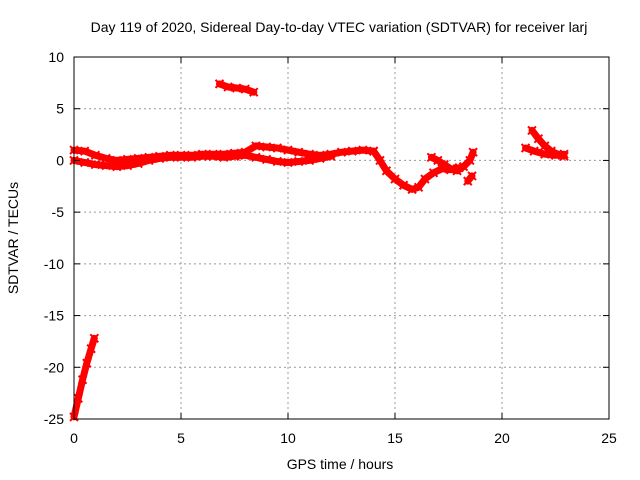  What do you see at coordinates (54, 419) in the screenshot?
I see `y-tick-label: -25` at bounding box center [54, 419].